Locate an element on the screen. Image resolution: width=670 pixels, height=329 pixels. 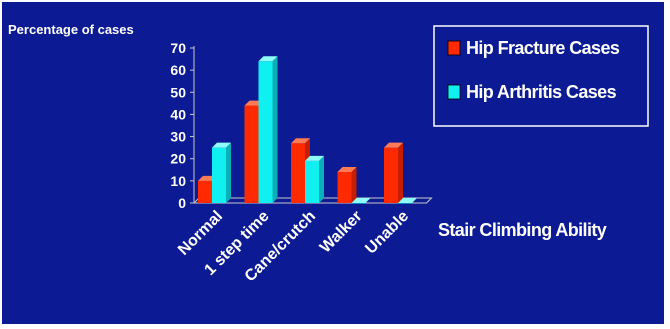
y-tick-label: 40 is located at coordinates (178, 114).